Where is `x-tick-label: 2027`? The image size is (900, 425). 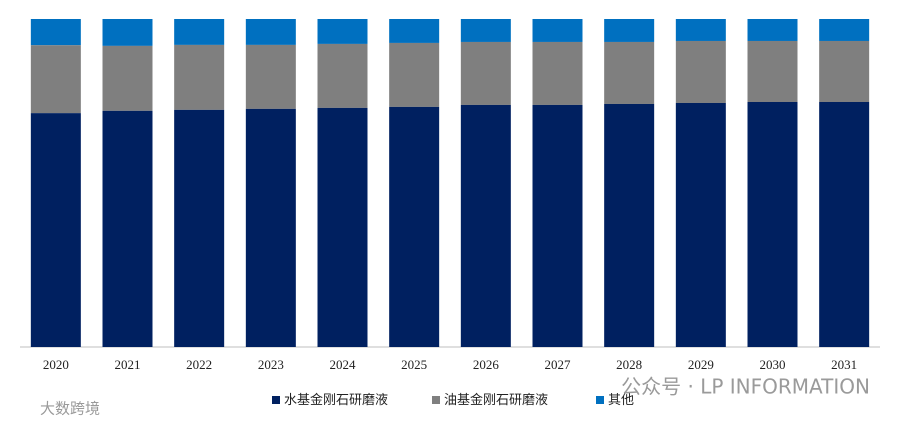 x-tick-label: 2027 is located at coordinates (558, 364).